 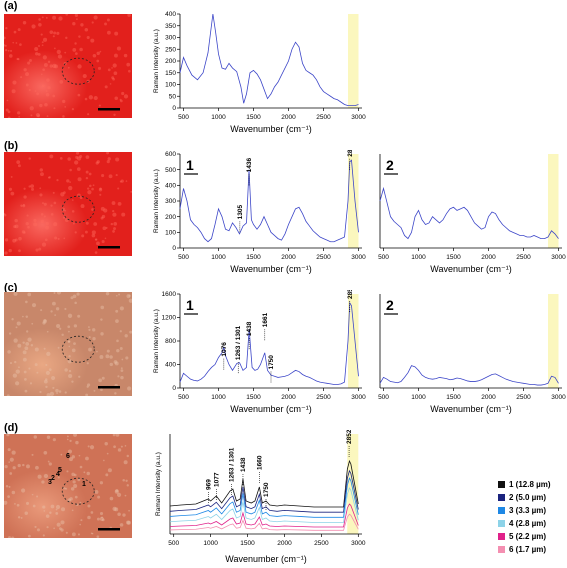 I want to click on peak-label-3: 2852 / 2898, so click(x=350, y=153).